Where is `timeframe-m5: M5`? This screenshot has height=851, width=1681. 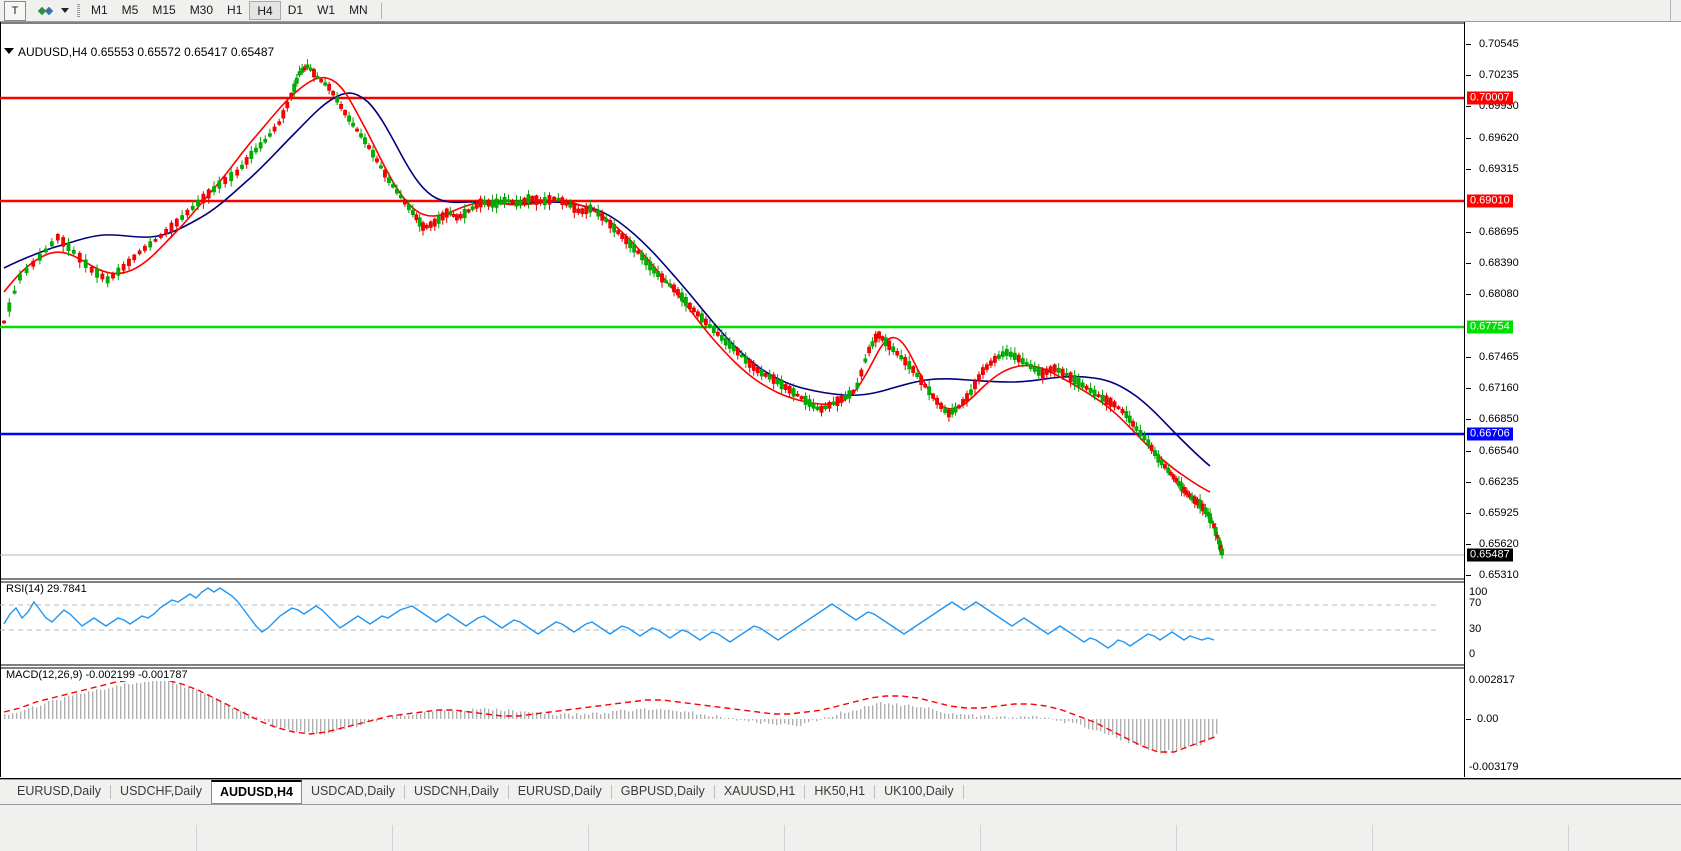
timeframe-m5: M5 is located at coordinates (130, 10).